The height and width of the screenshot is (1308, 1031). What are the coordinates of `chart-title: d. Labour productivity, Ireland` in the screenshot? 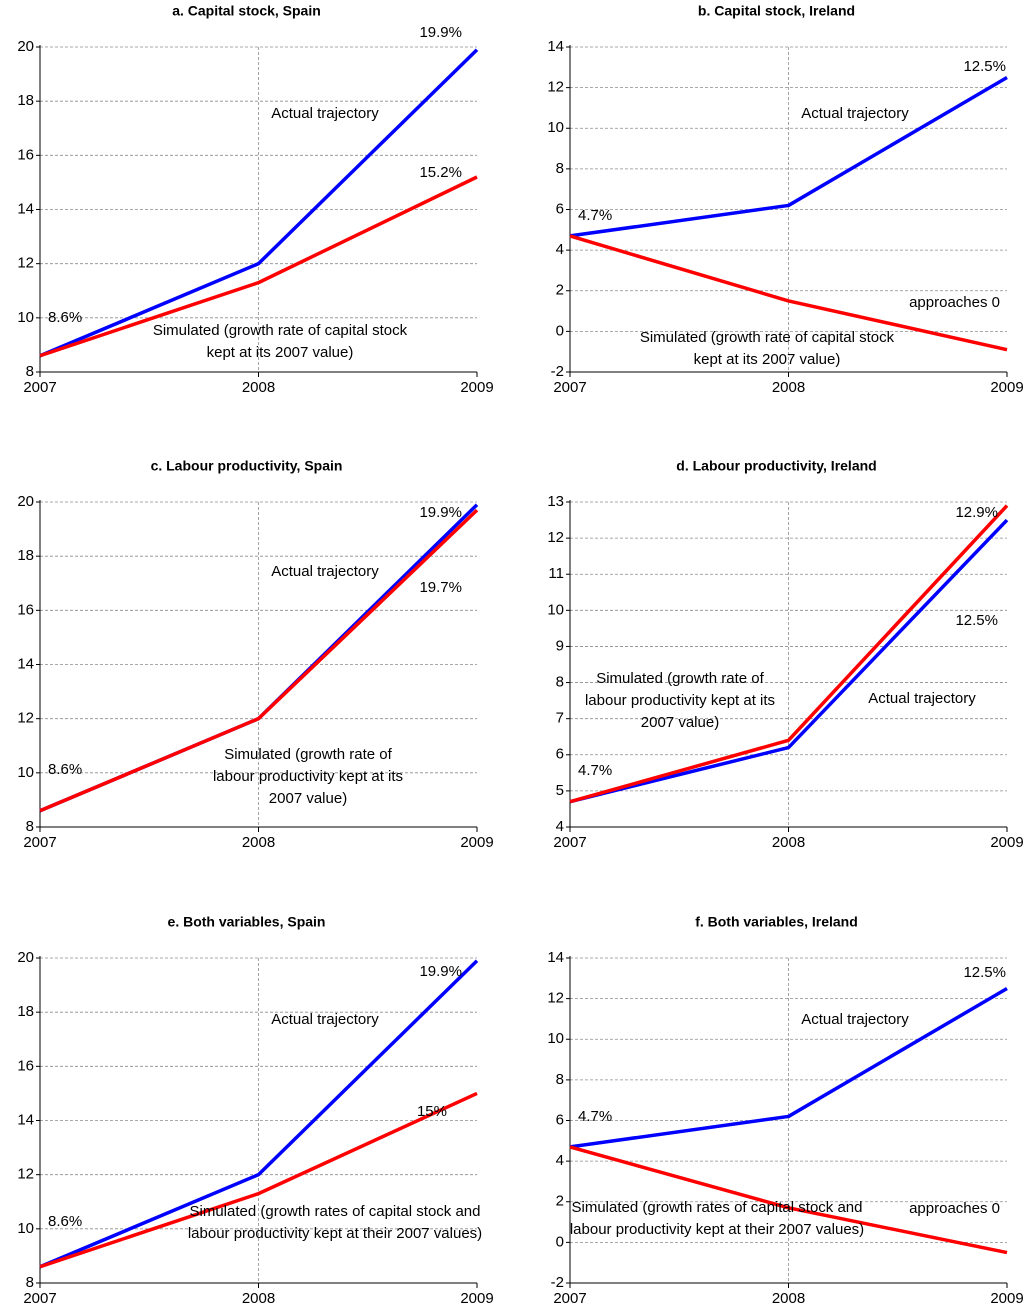 It's located at (776, 466).